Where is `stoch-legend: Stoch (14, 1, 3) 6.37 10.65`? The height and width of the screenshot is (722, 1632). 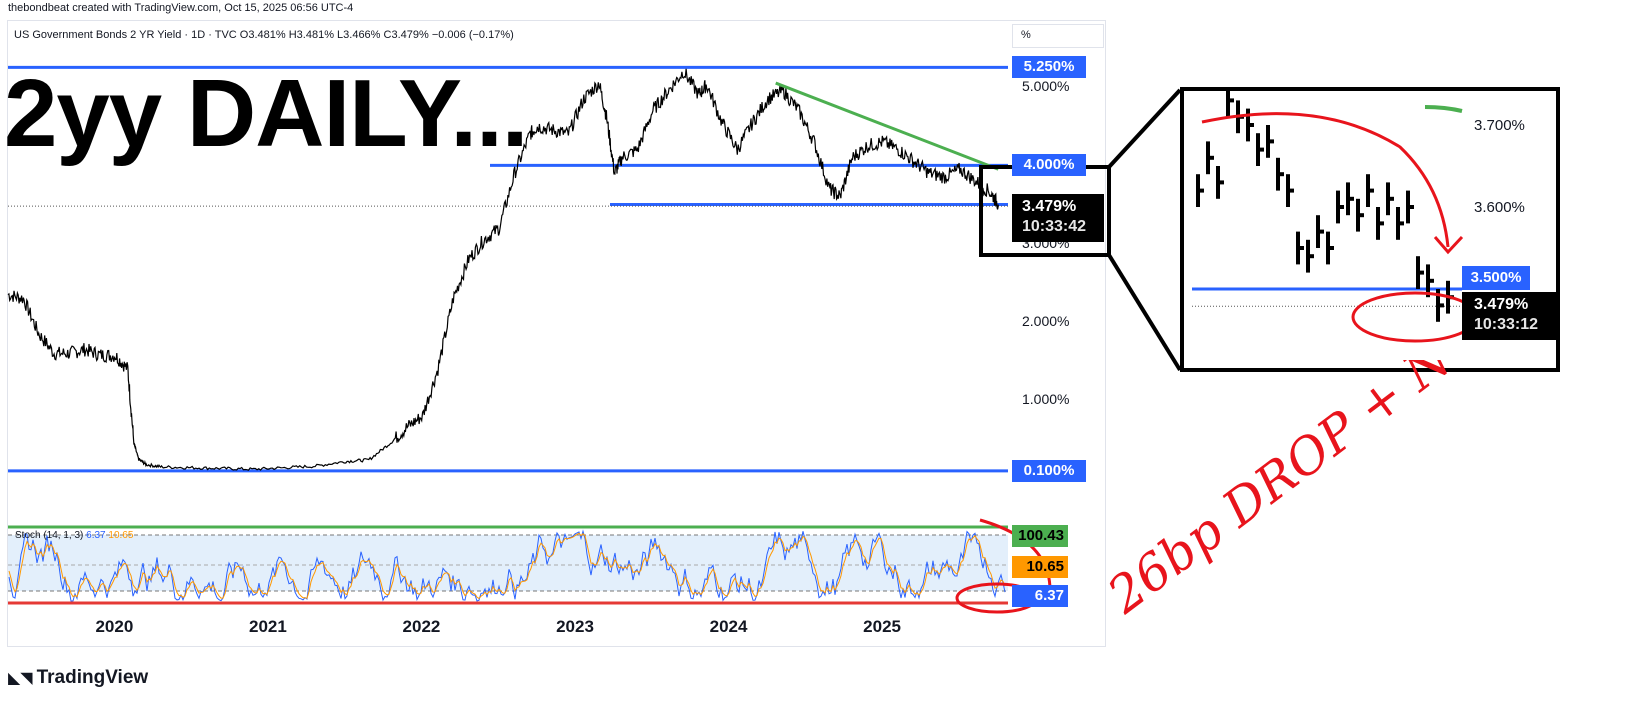 stoch-legend: Stoch (14, 1, 3) 6.37 10.65 is located at coordinates (74, 535).